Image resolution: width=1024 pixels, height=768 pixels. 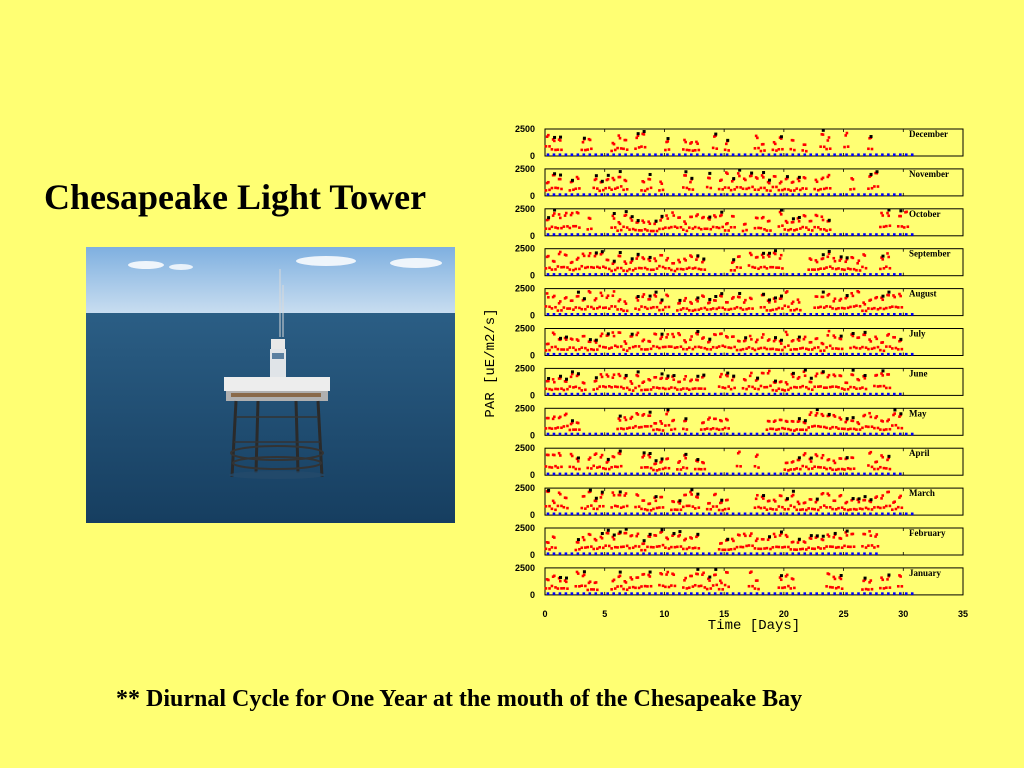 What do you see at coordinates (532, 276) in the screenshot?
I see `y-tick-label: 0` at bounding box center [532, 276].